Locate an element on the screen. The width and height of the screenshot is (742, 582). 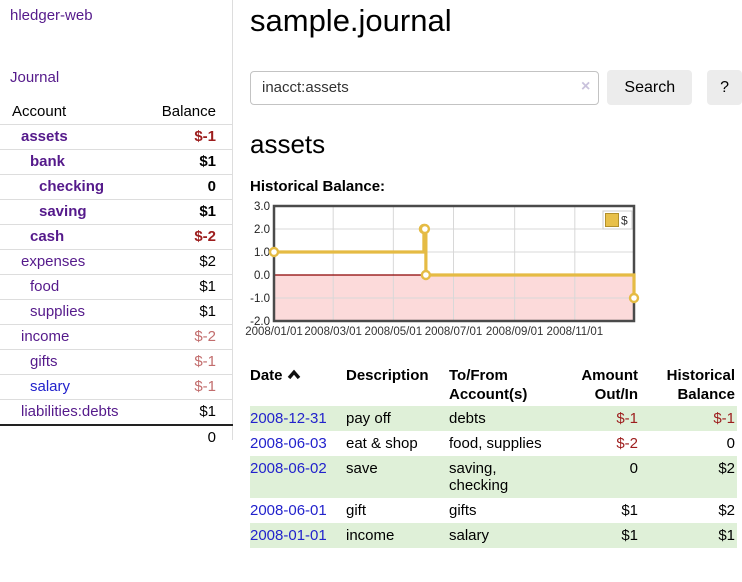
transaction-accounts: saving, checking is located at coordinates (479, 477).